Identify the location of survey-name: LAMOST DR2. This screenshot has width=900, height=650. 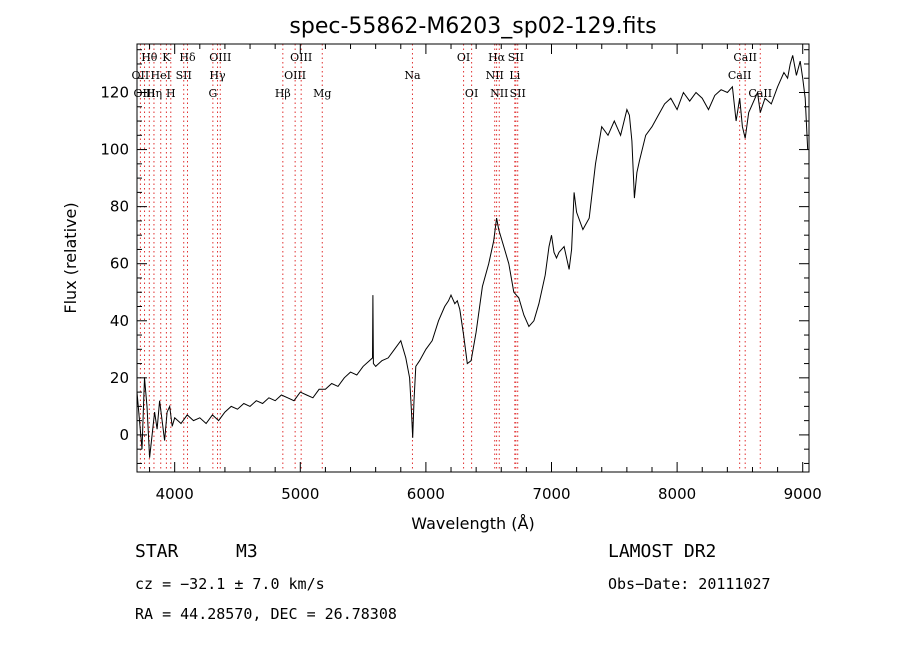
(662, 551).